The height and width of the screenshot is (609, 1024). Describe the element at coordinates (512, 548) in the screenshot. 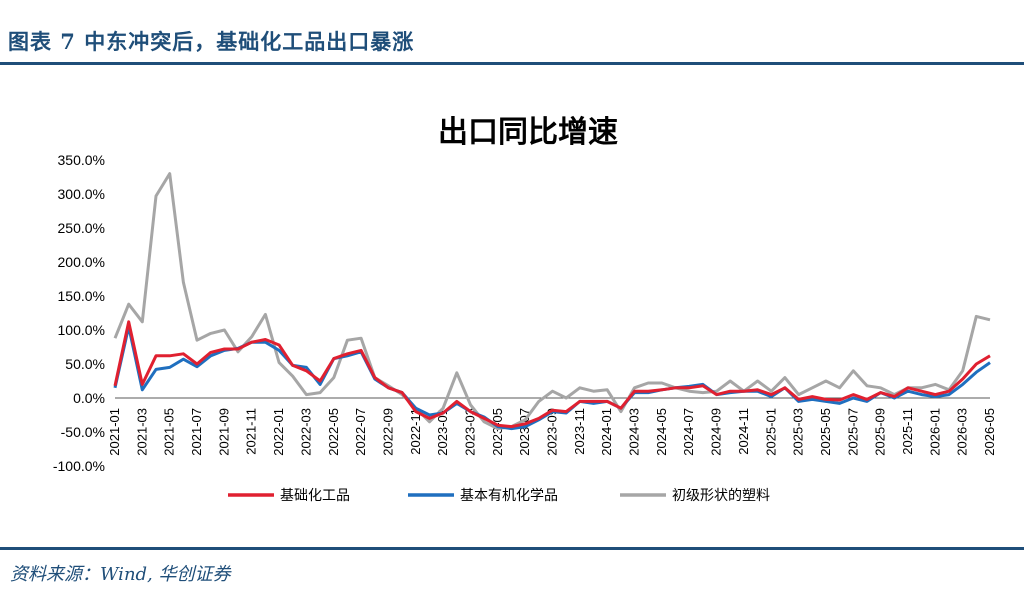

I see `footer-rule` at that location.